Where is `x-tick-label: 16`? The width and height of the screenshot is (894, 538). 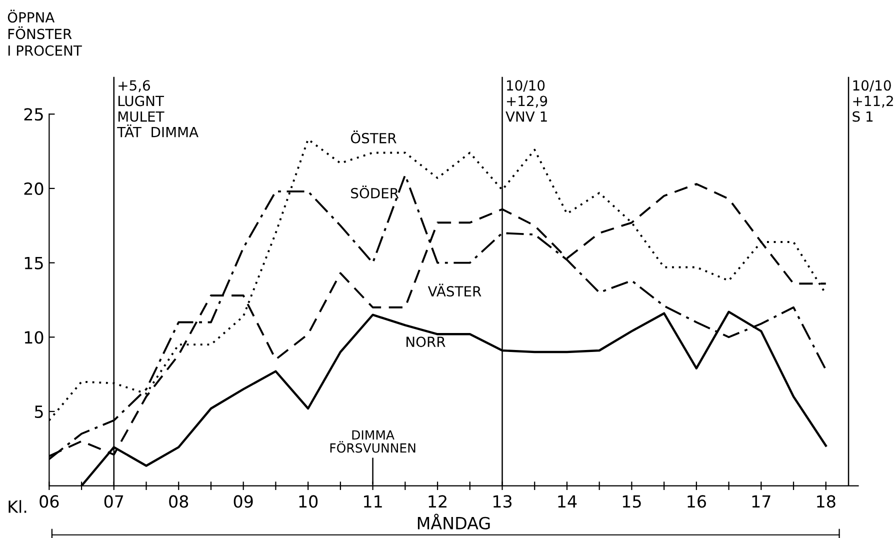
x-tick-label: 16 is located at coordinates (697, 501).